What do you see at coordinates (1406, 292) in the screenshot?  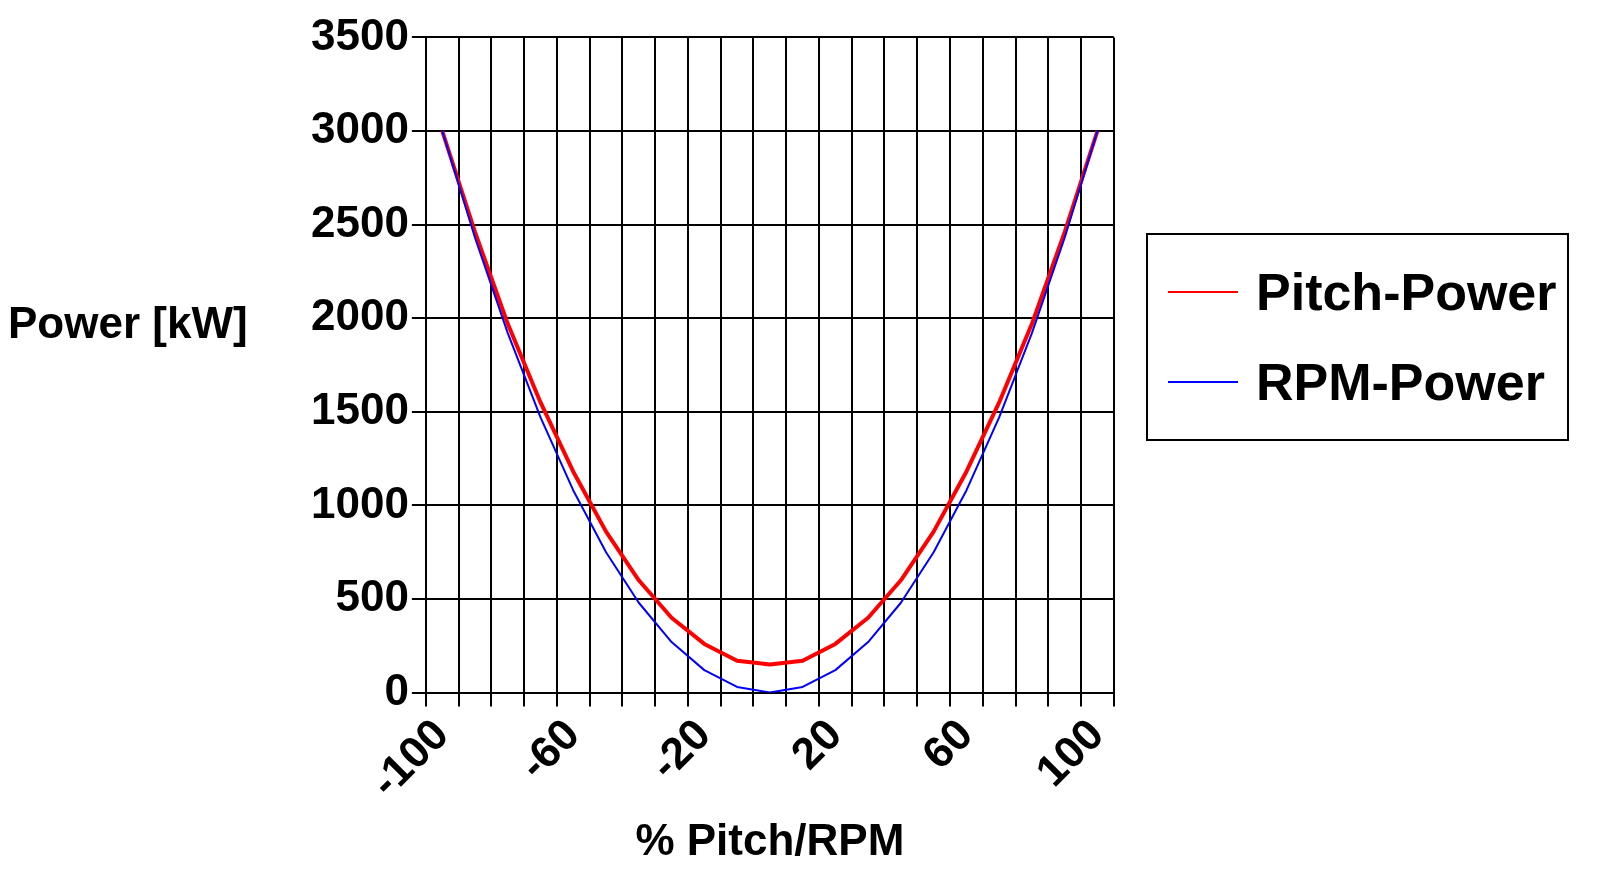 I see `legend-label: Pitch-Power` at bounding box center [1406, 292].